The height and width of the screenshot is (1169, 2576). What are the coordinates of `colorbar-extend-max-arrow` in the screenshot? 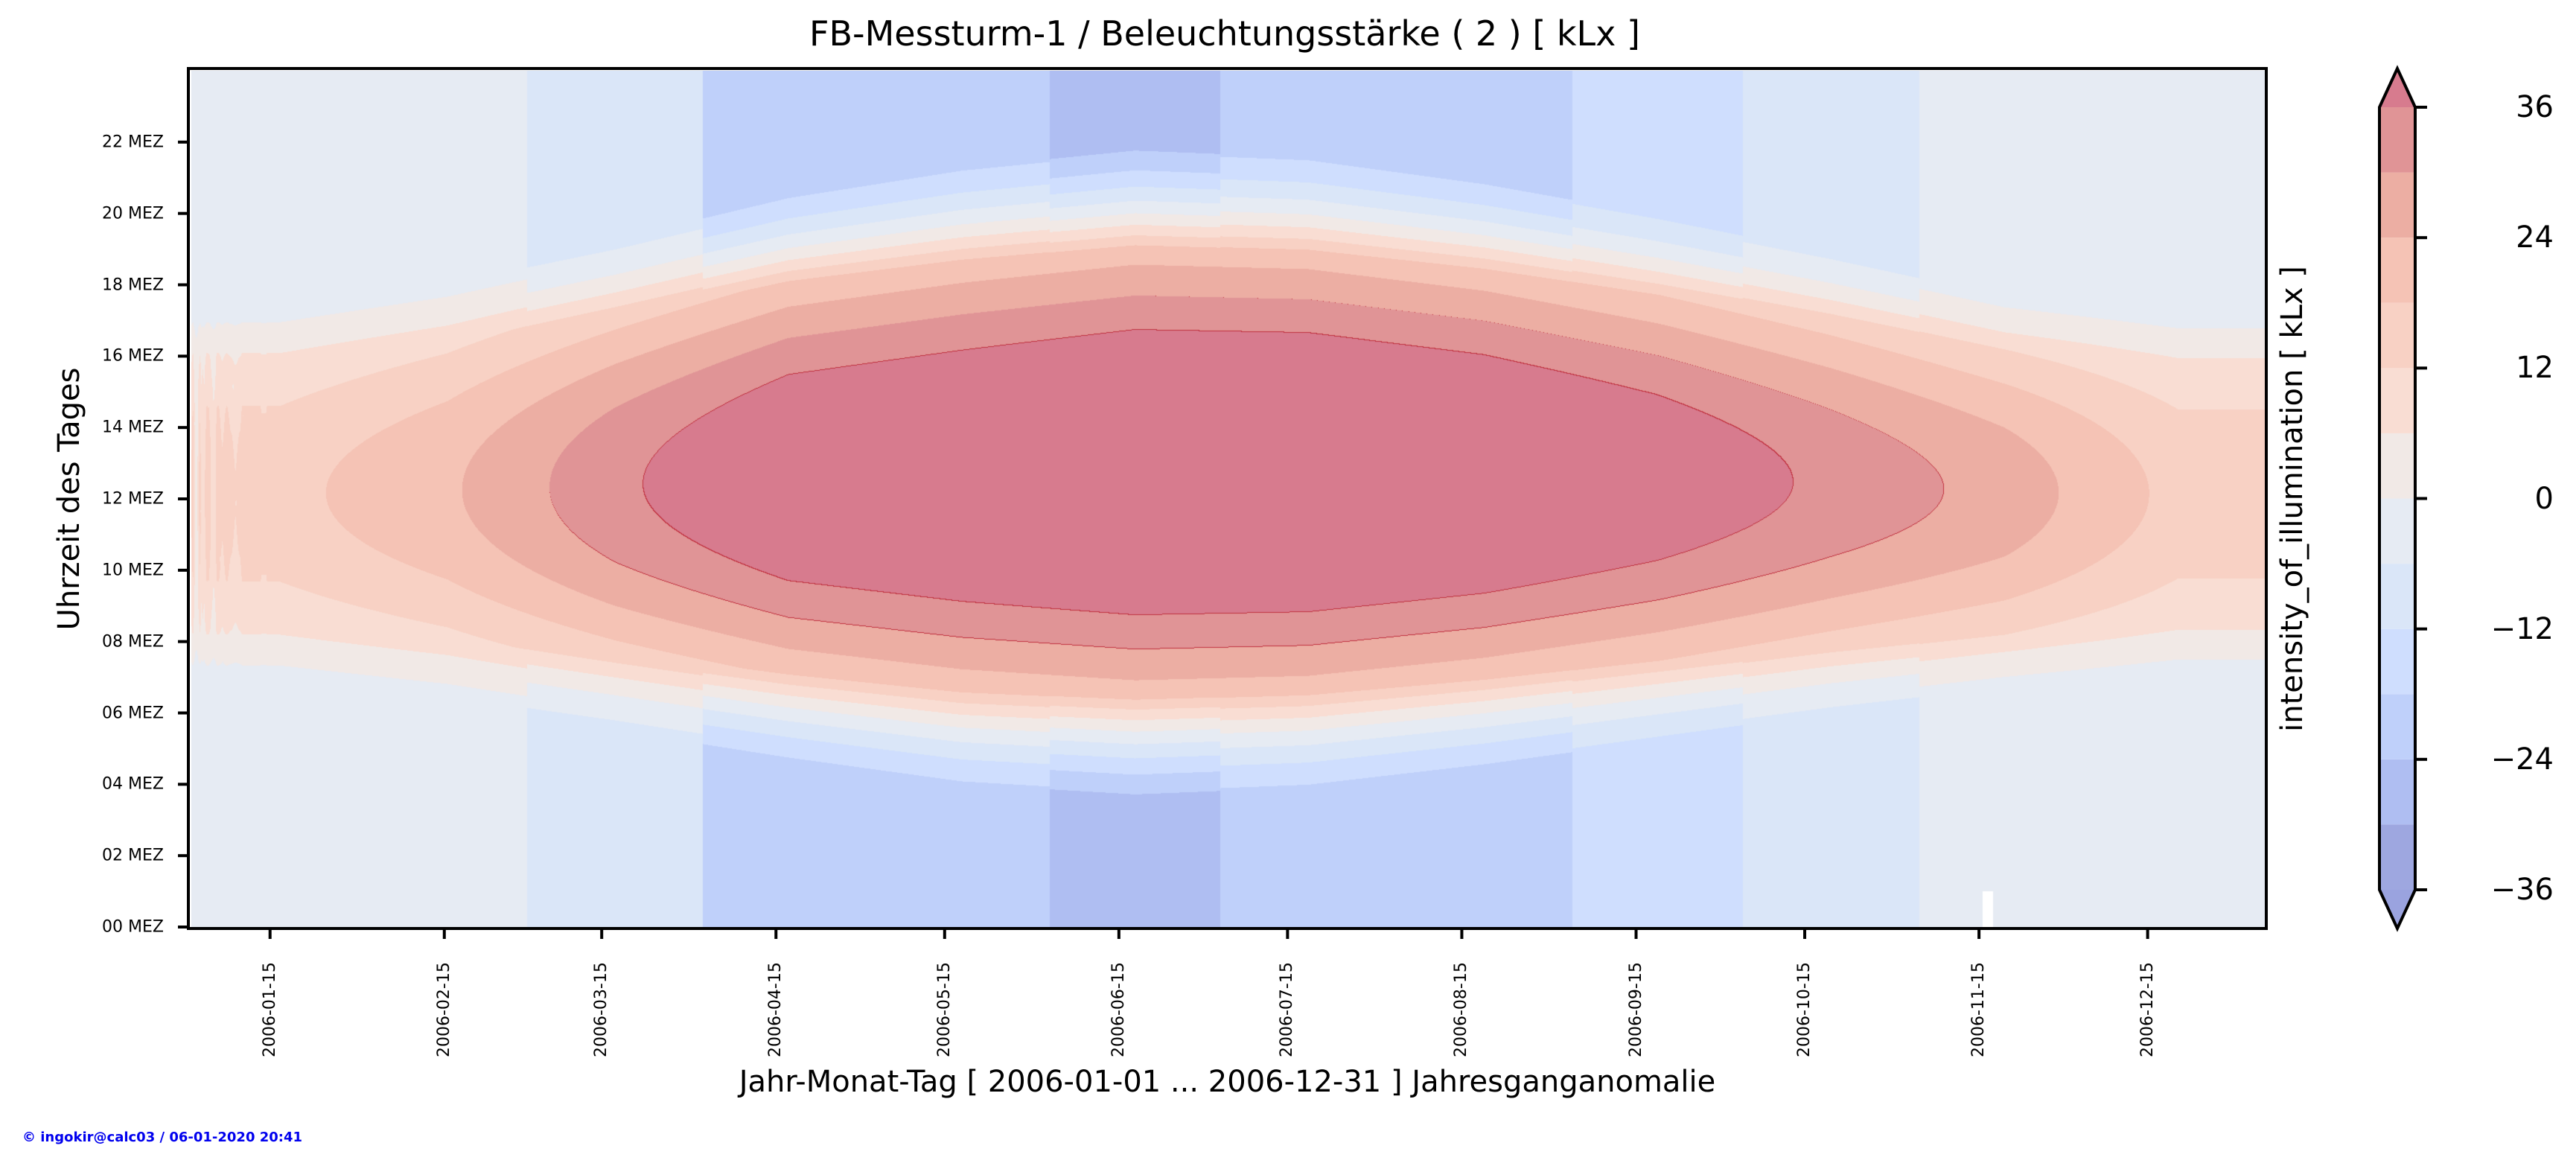 It's located at (2397, 88).